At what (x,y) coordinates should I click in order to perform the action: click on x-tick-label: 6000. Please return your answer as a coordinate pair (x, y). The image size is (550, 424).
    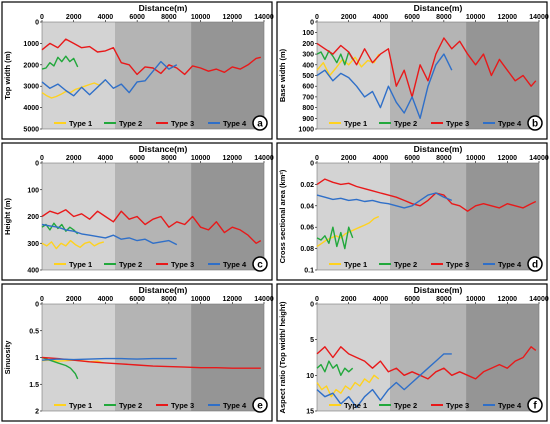
    Looking at the image, I should click on (137, 17).